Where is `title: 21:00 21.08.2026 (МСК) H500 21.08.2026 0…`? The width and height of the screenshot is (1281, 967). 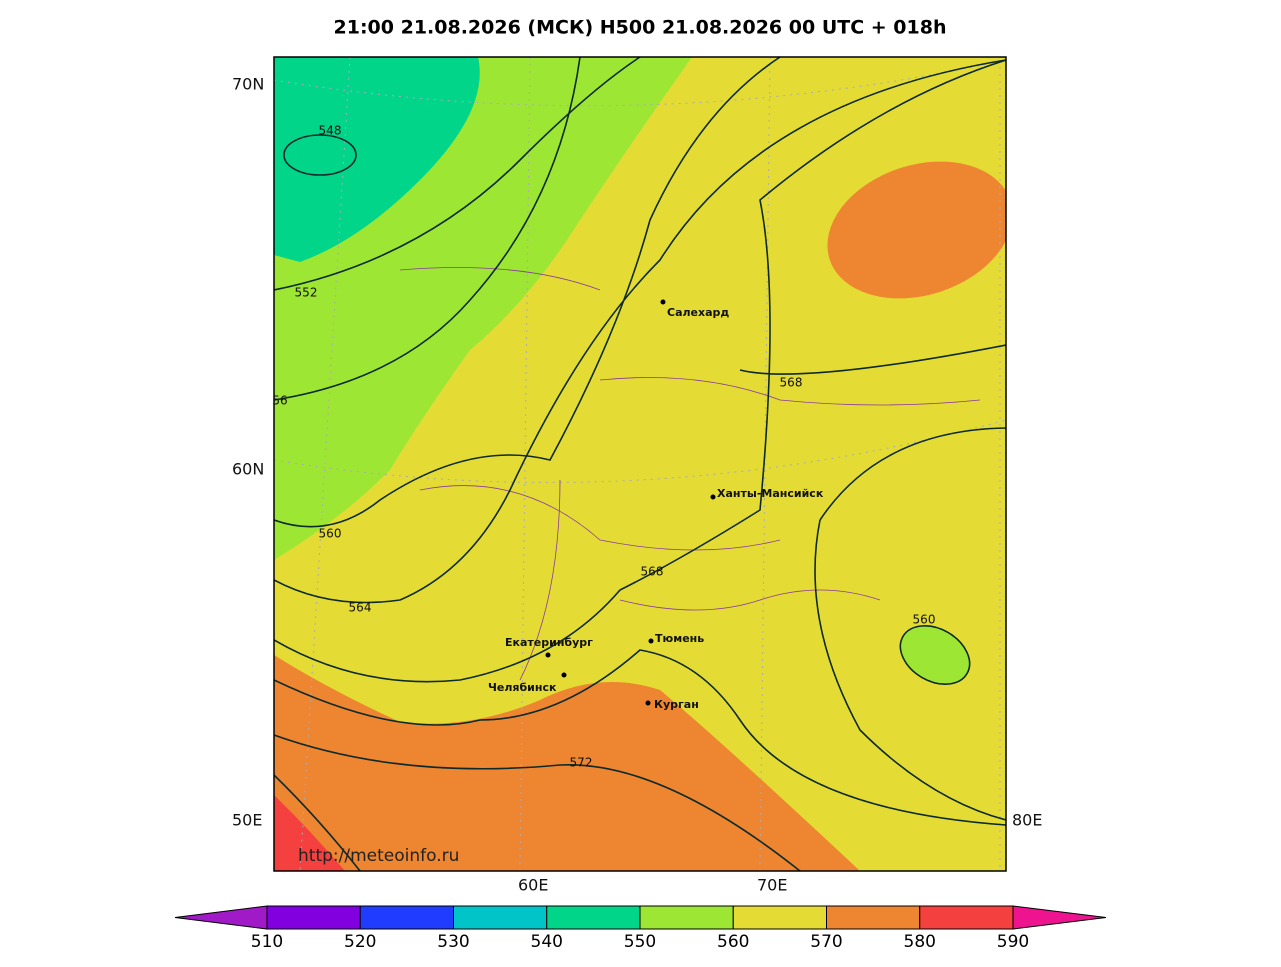 title: 21:00 21.08.2026 (МСК) H500 21.08.2026 0… is located at coordinates (640, 28).